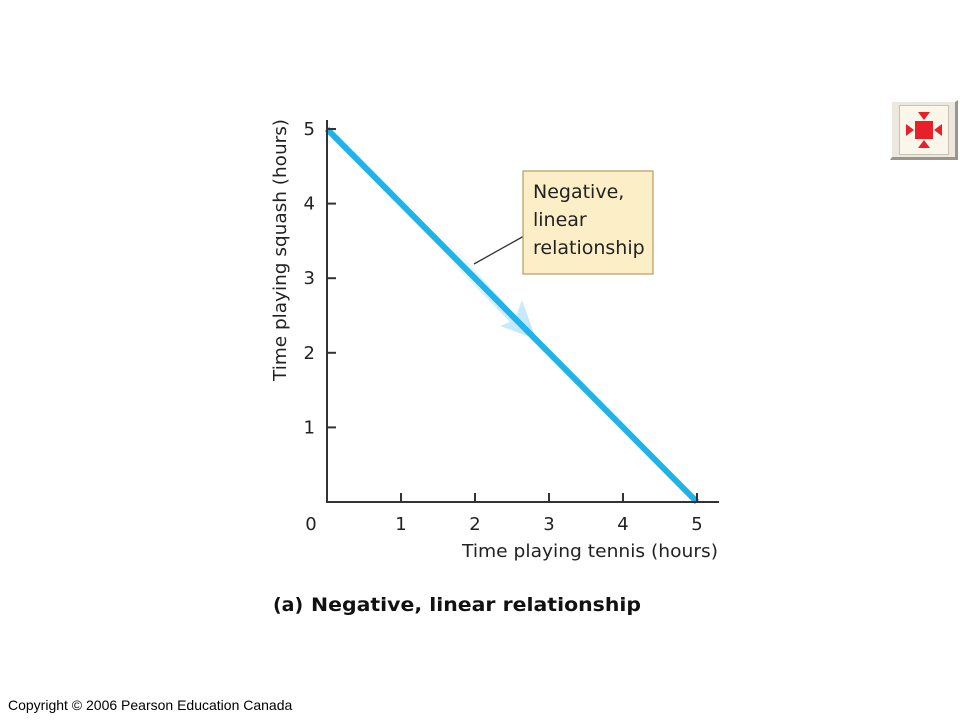 The image size is (960, 720). What do you see at coordinates (499, 250) in the screenshot?
I see `annotation-leader` at bounding box center [499, 250].